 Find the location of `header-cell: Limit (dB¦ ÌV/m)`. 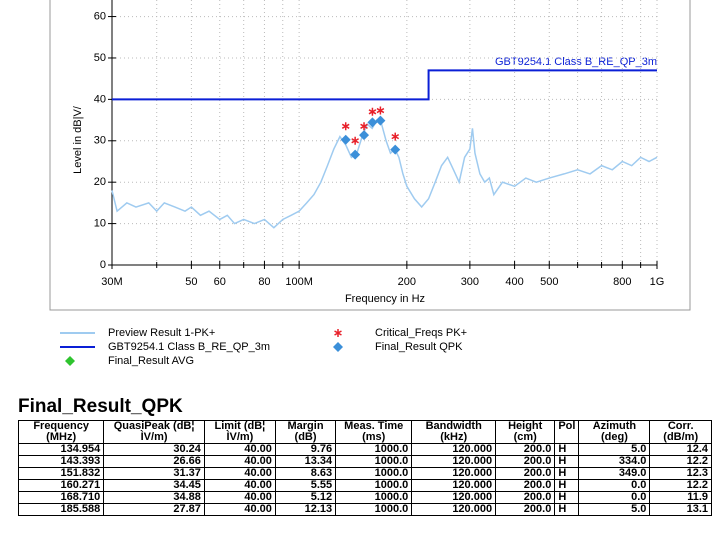

header-cell: Limit (dB¦ ÌV/m) is located at coordinates (239, 432).